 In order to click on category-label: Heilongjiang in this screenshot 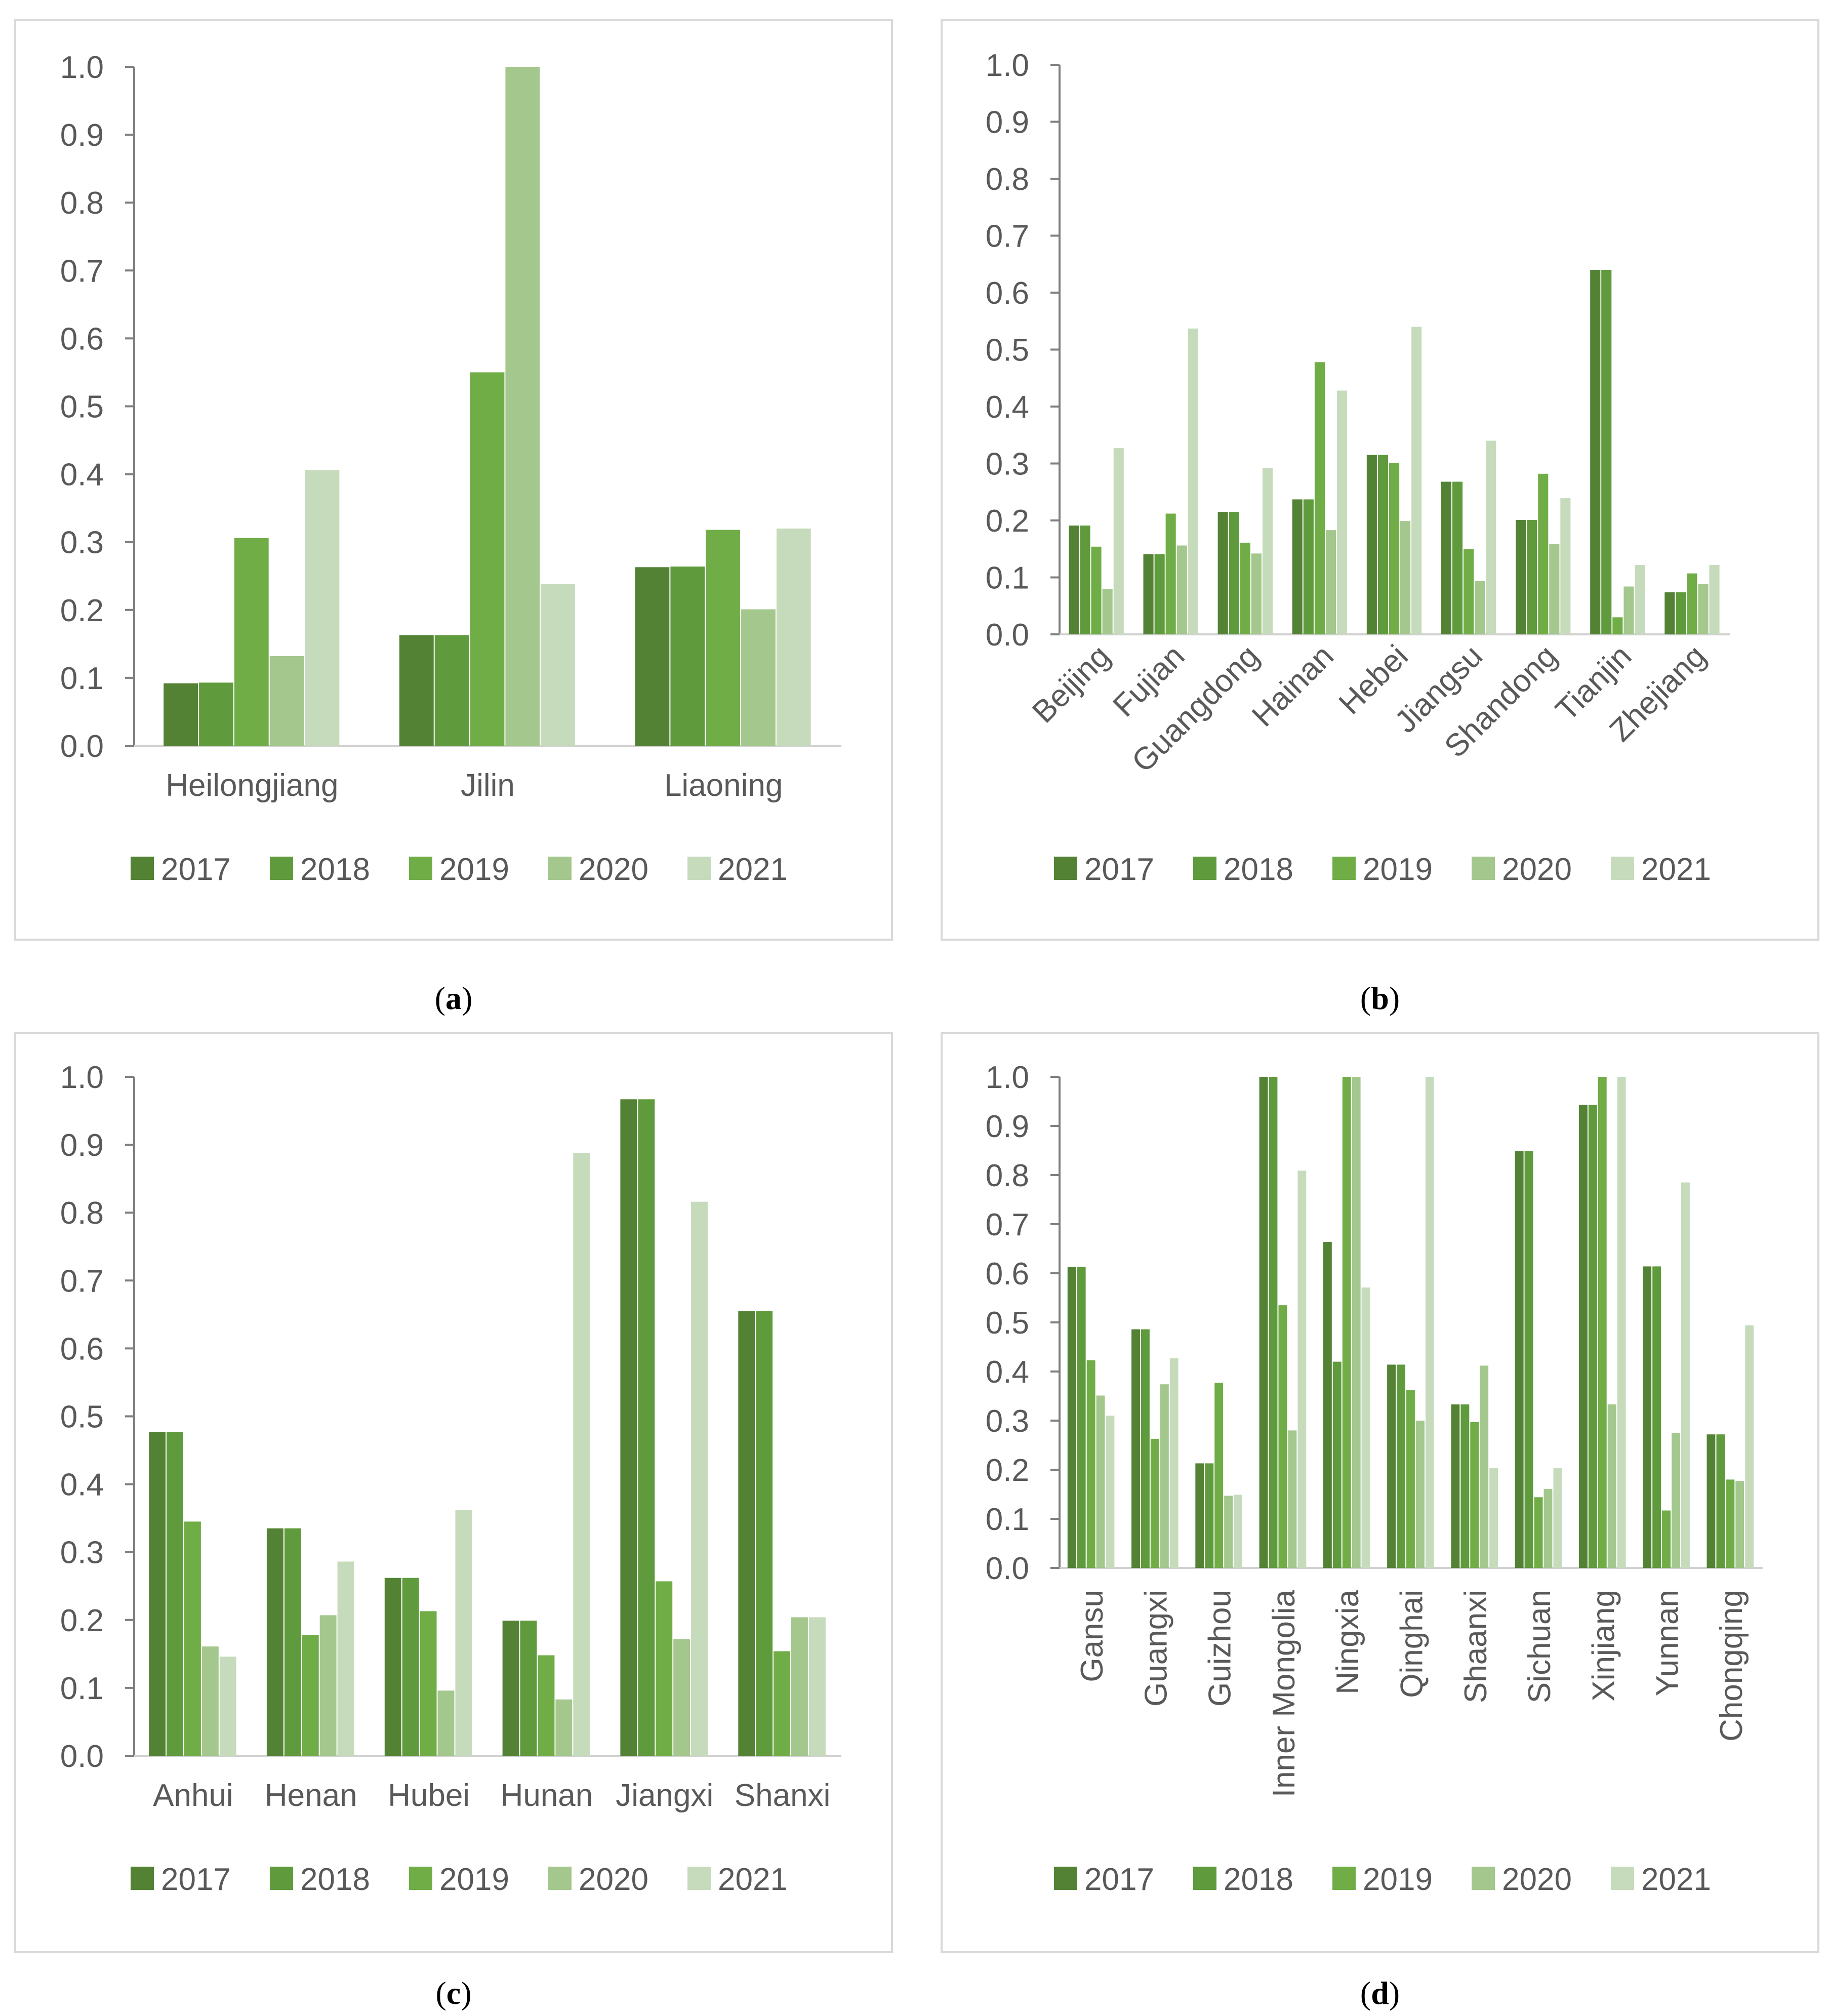, I will do `click(252, 785)`.